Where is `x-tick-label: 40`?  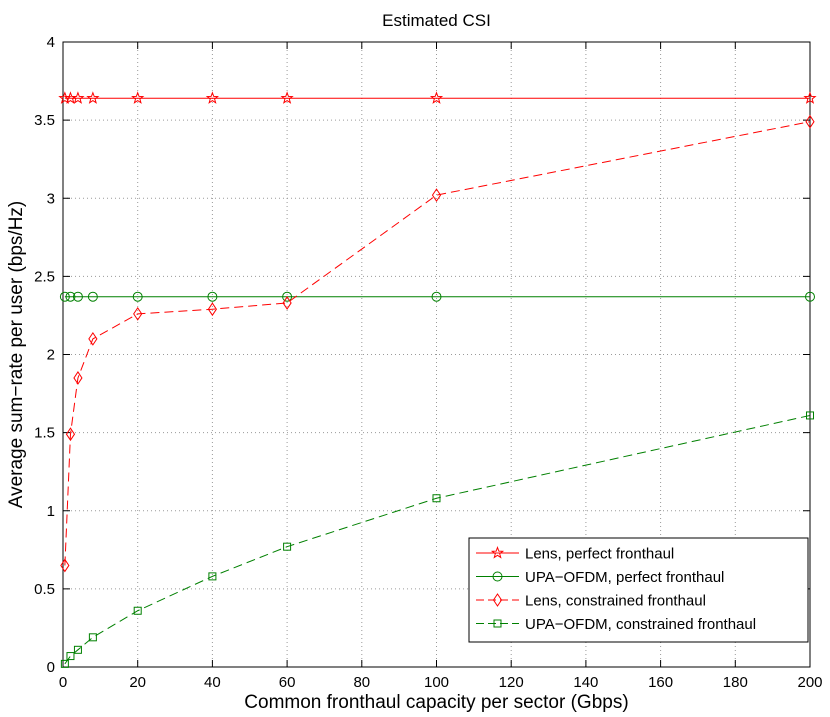
x-tick-label: 40 is located at coordinates (212, 682).